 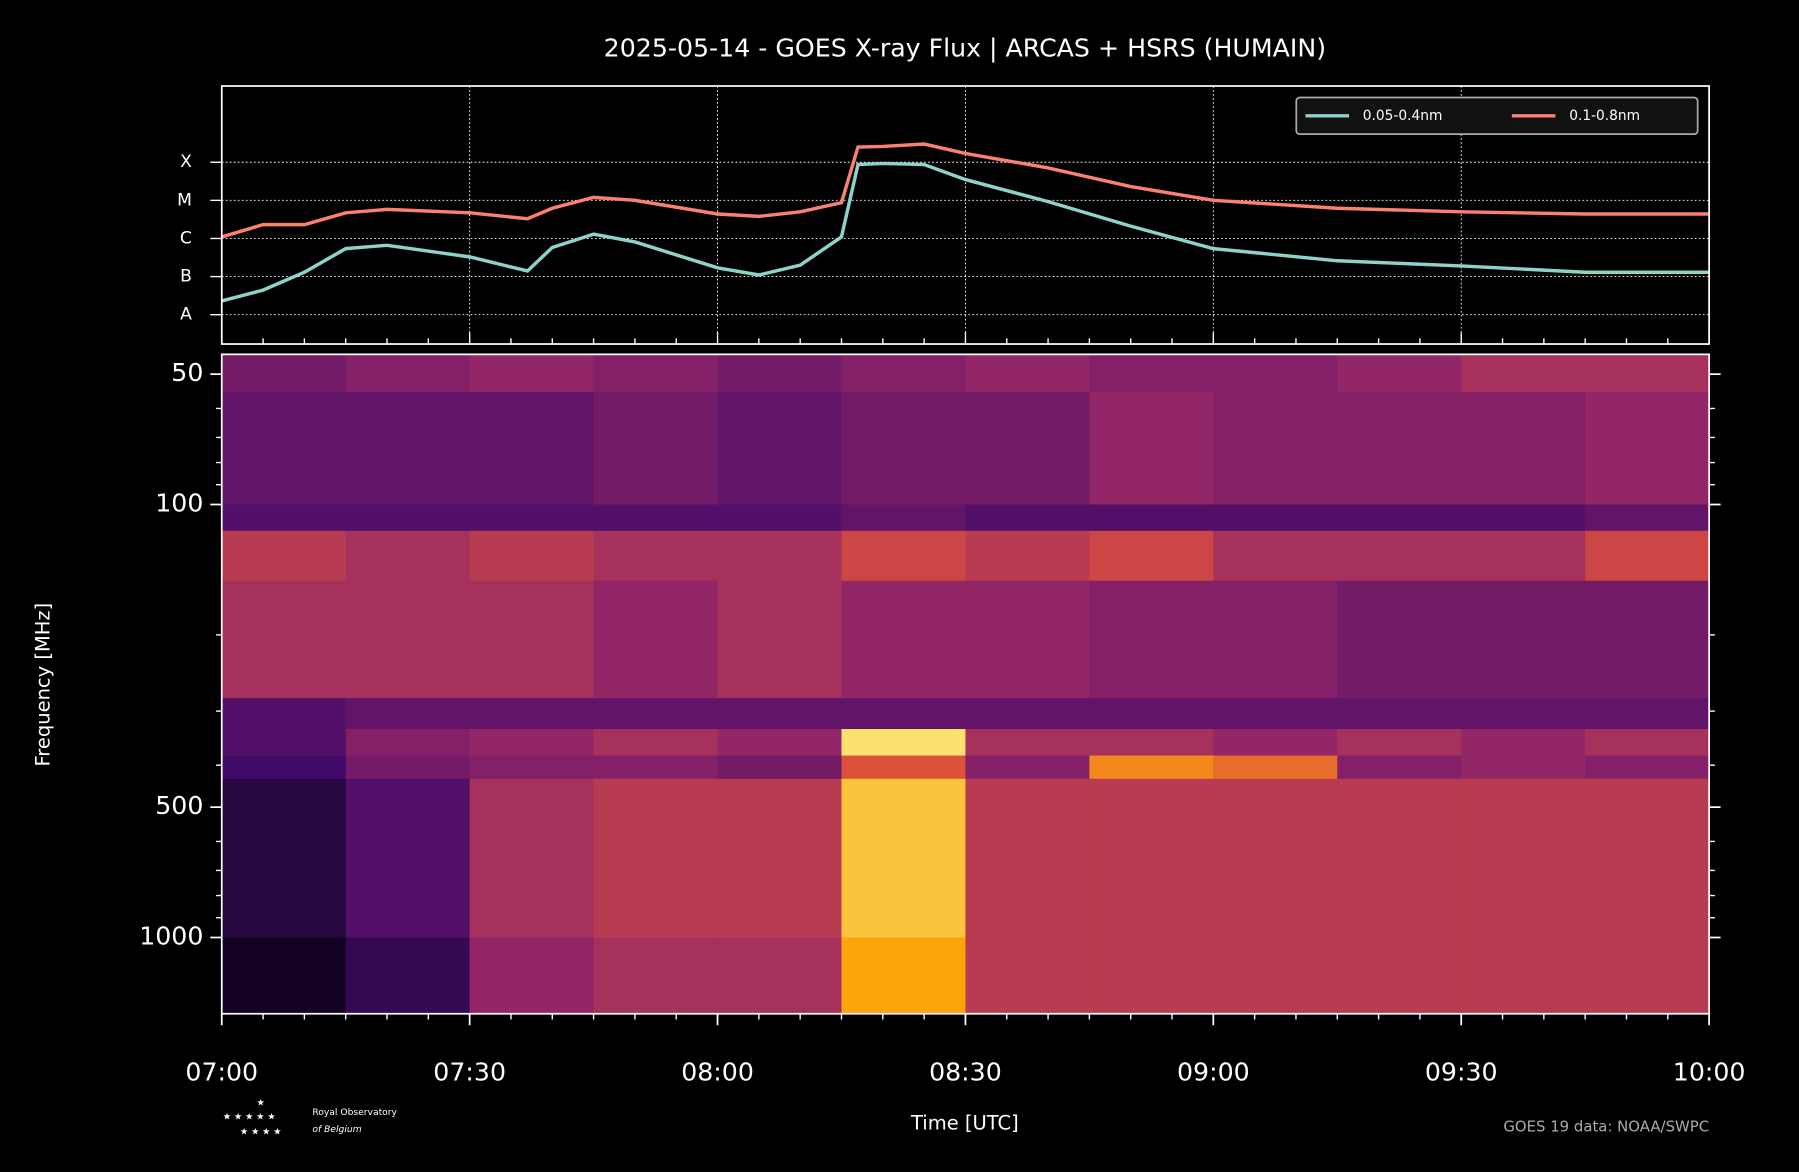 What do you see at coordinates (965, 232) in the screenshot?
I see `line-series` at bounding box center [965, 232].